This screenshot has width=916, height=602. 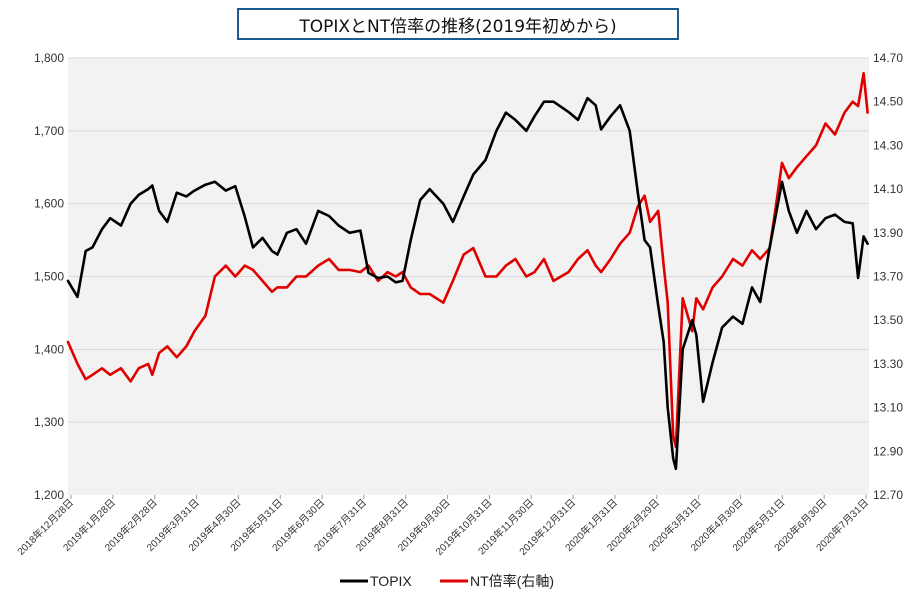 What do you see at coordinates (49, 58) in the screenshot?
I see `y-left-tick-label: 1,800` at bounding box center [49, 58].